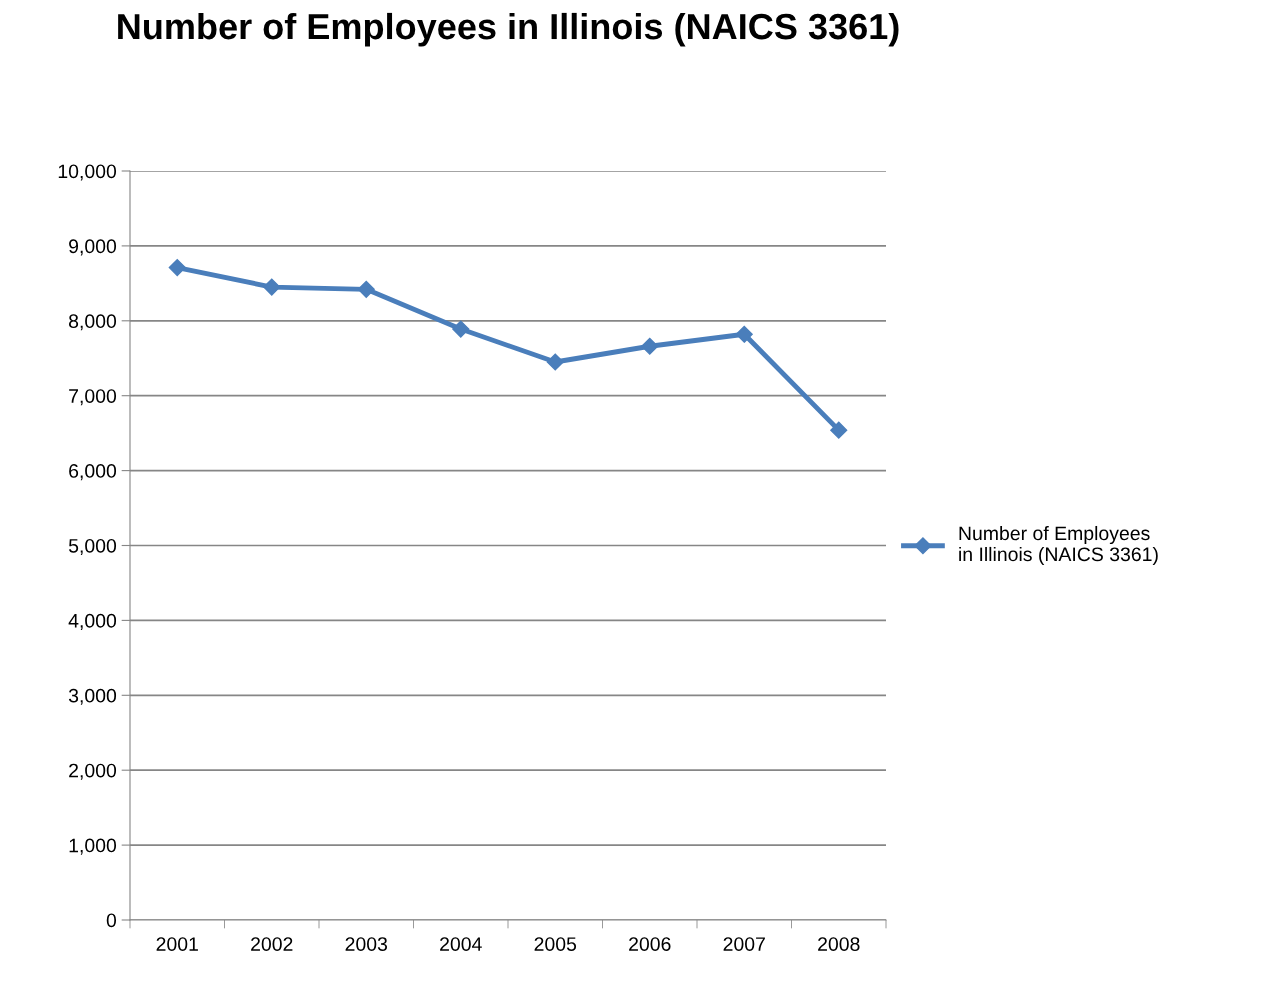 The width and height of the screenshot is (1278, 986). Describe the element at coordinates (93, 397) in the screenshot. I see `y-tick-label: 7,000` at that location.